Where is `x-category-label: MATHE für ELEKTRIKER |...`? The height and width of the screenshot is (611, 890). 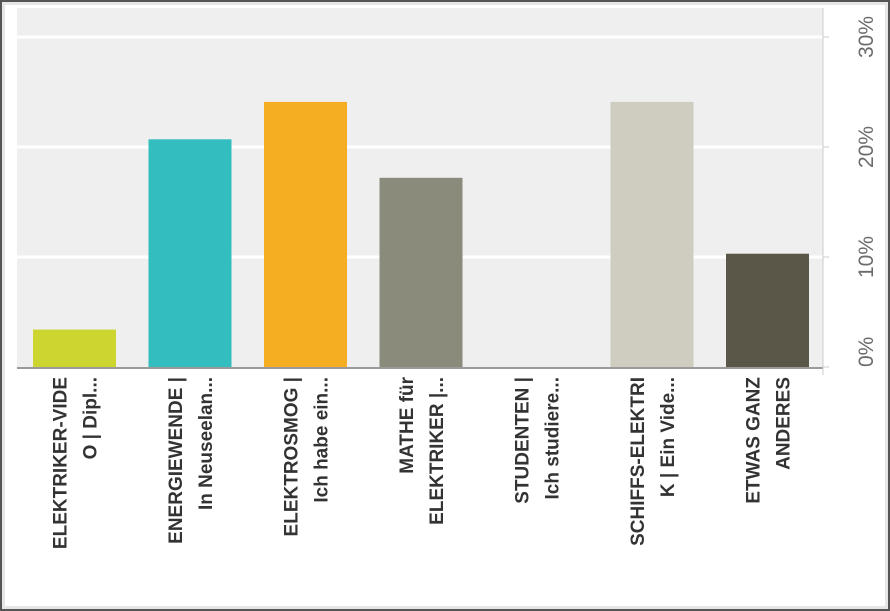 x-category-label: MATHE für ELEKTRIKER |... is located at coordinates (422, 450).